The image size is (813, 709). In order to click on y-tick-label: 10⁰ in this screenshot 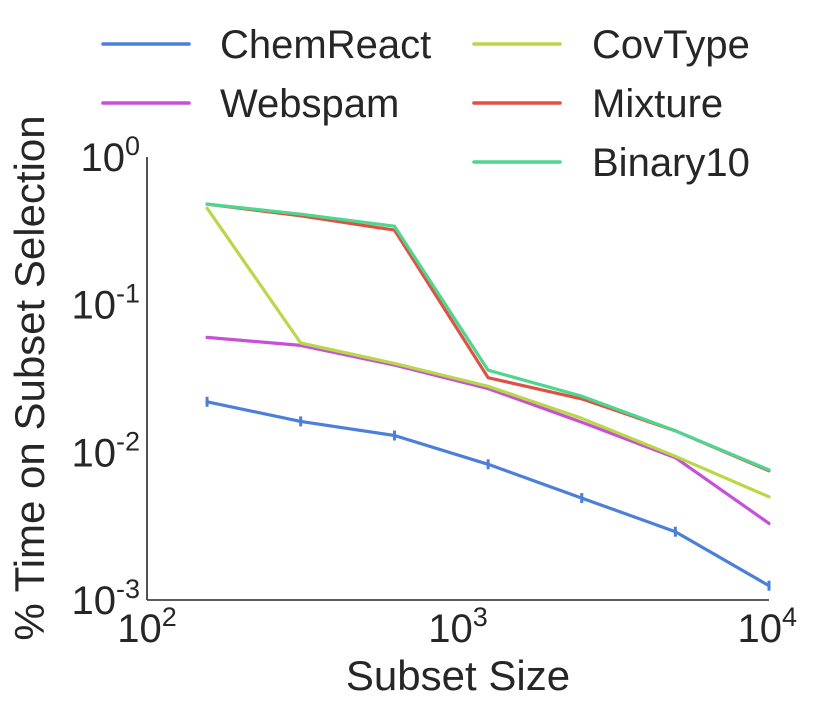, I will do `click(110, 155)`.